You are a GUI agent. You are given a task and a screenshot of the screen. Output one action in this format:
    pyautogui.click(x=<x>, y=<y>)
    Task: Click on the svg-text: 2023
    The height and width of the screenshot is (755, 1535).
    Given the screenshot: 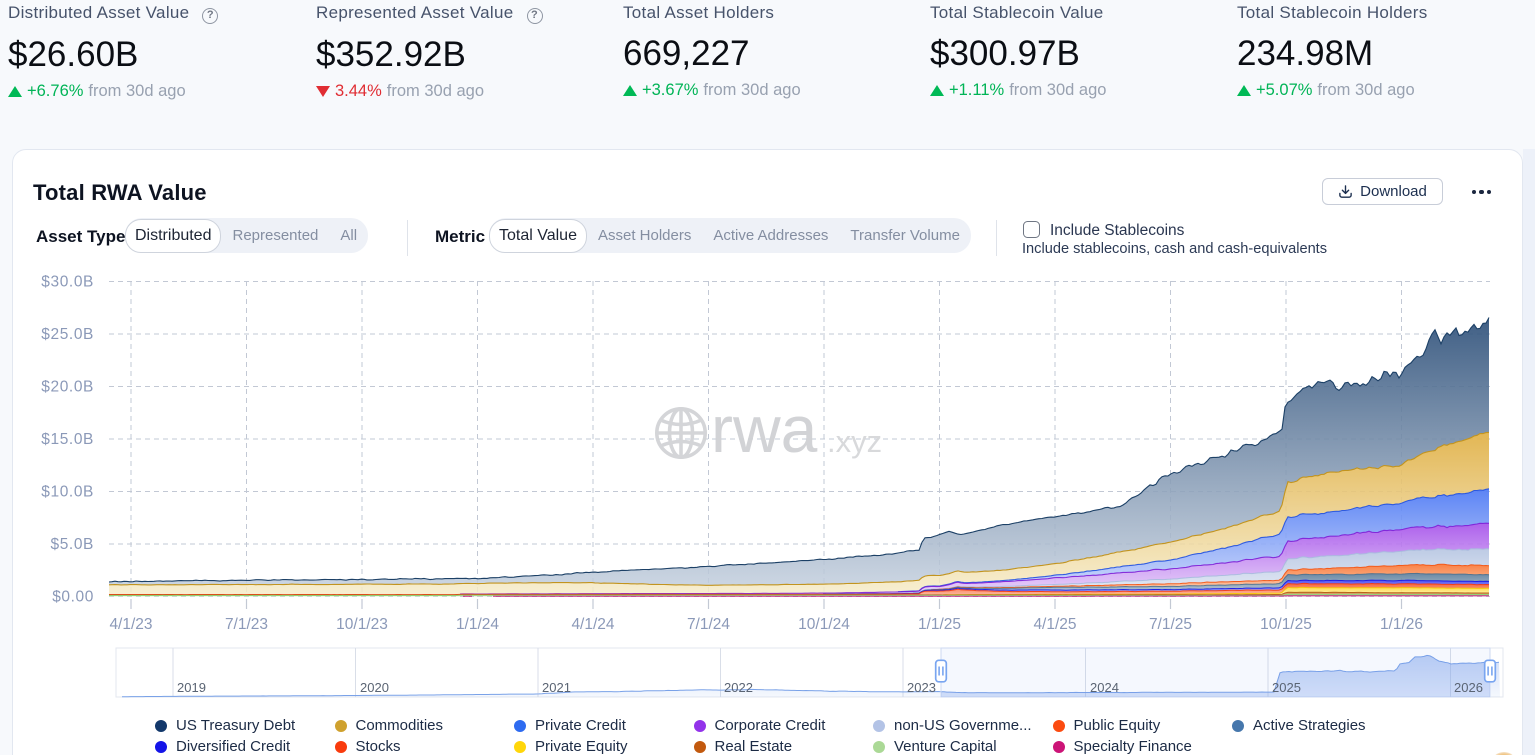 What is the action you would take?
    pyautogui.click(x=921, y=687)
    